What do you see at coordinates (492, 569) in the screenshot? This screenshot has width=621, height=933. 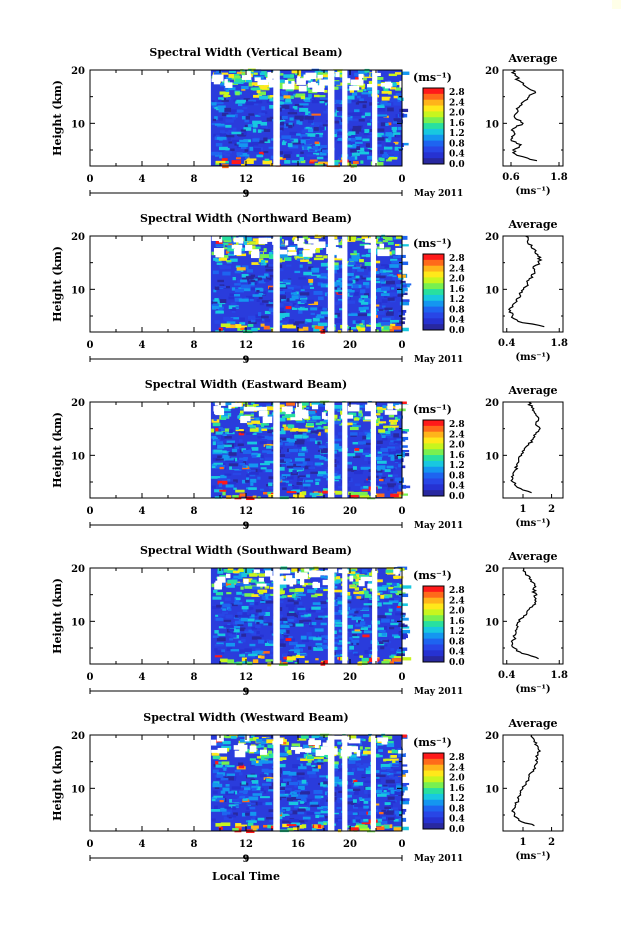 I see `average-y-tick-label: 20` at bounding box center [492, 569].